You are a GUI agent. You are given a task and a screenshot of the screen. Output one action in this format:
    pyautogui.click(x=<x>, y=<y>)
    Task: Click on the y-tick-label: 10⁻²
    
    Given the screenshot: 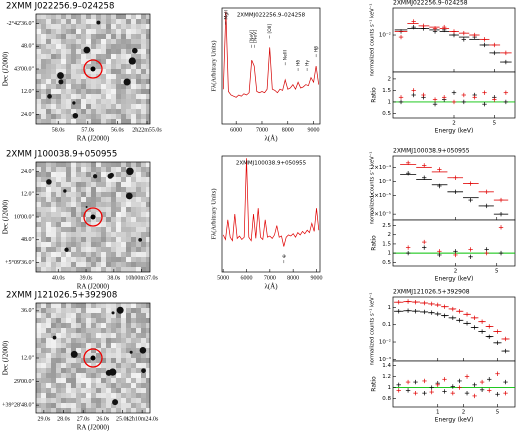 What is the action you would take?
    pyautogui.click(x=385, y=35)
    